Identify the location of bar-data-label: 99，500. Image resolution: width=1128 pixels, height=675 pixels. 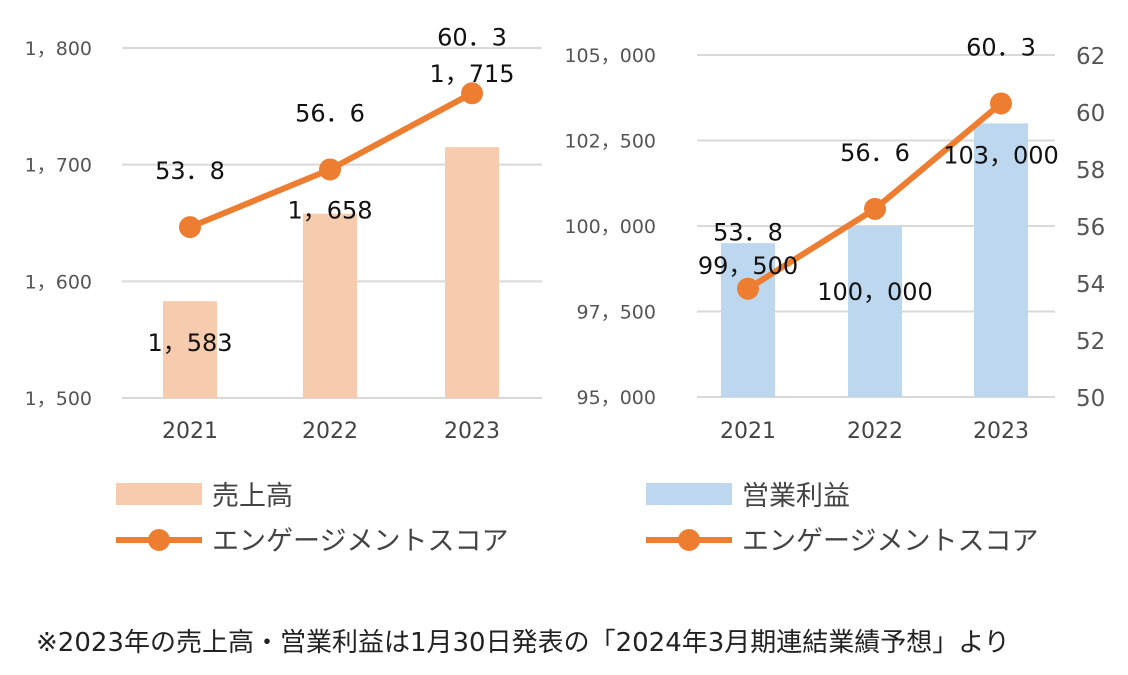
(748, 266).